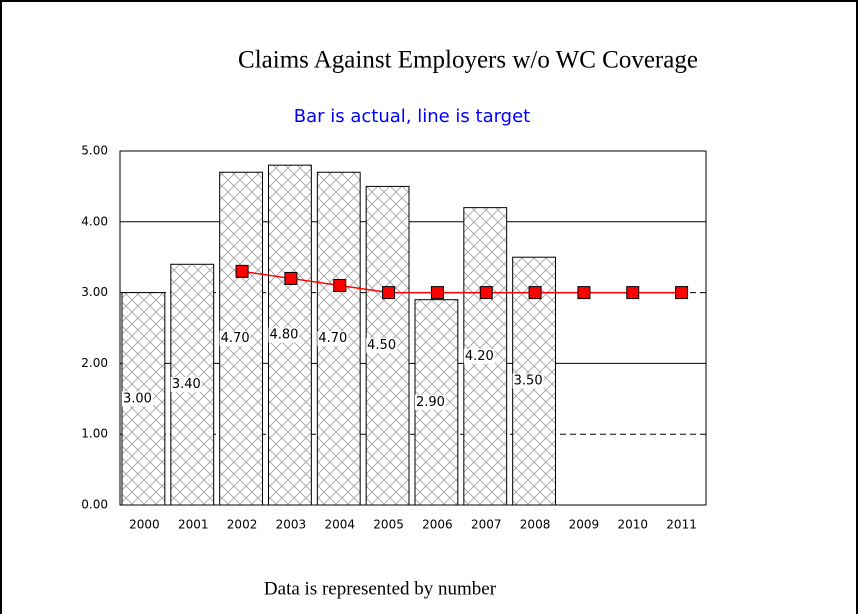  What do you see at coordinates (94, 221) in the screenshot?
I see `y-tick-label: 4.00` at bounding box center [94, 221].